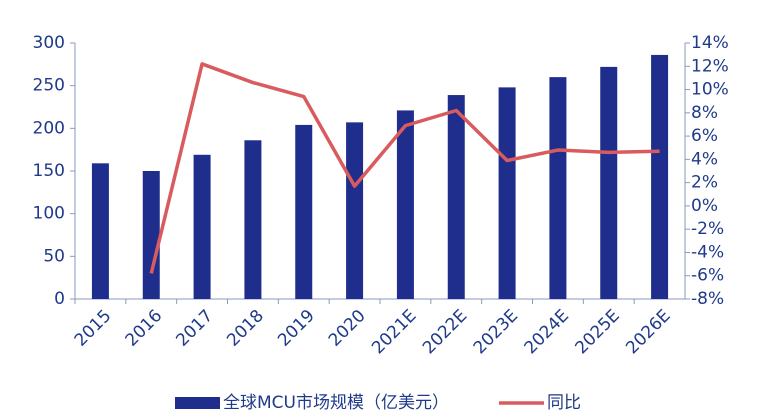 The height and width of the screenshot is (419, 759). I want to click on y-tick-label: 200, so click(49, 128).